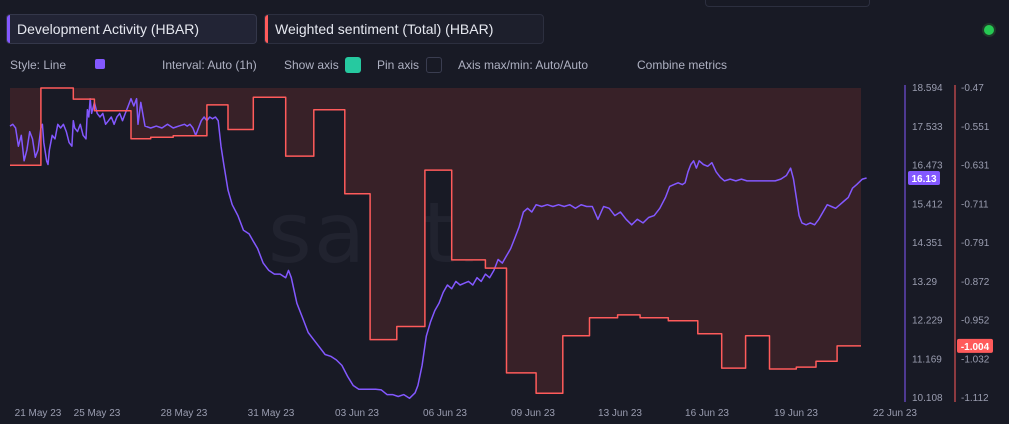 Image resolution: width=1009 pixels, height=424 pixels. Describe the element at coordinates (38, 413) in the screenshot. I see `date-tick-label: 21 May 23` at that location.